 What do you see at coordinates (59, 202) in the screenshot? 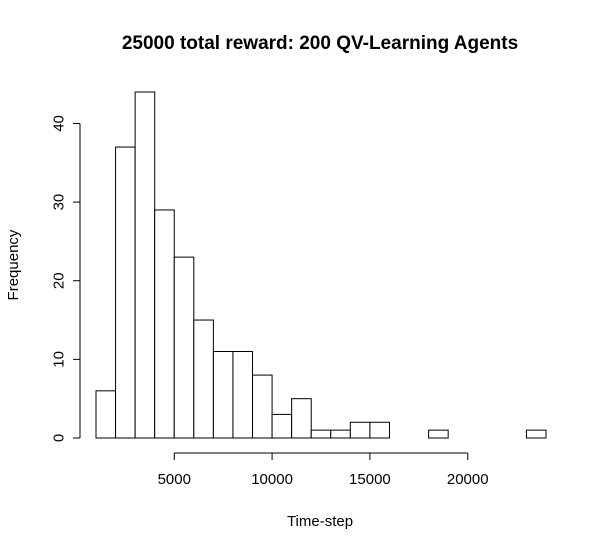
I see `y-tick-label: 30` at bounding box center [59, 202].